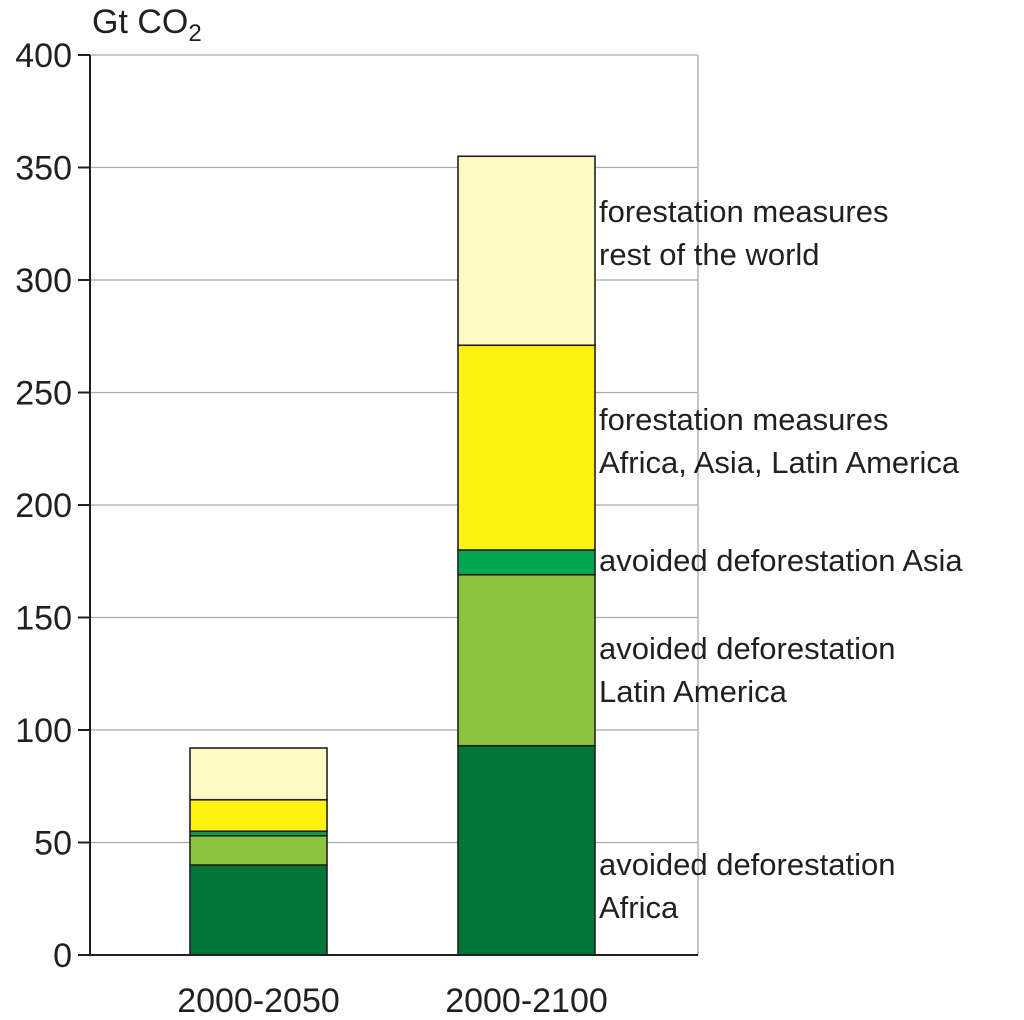  What do you see at coordinates (747, 670) in the screenshot?
I see `annotation-avoided-deforestation-latin-america: avoided deforestation Latin America` at bounding box center [747, 670].